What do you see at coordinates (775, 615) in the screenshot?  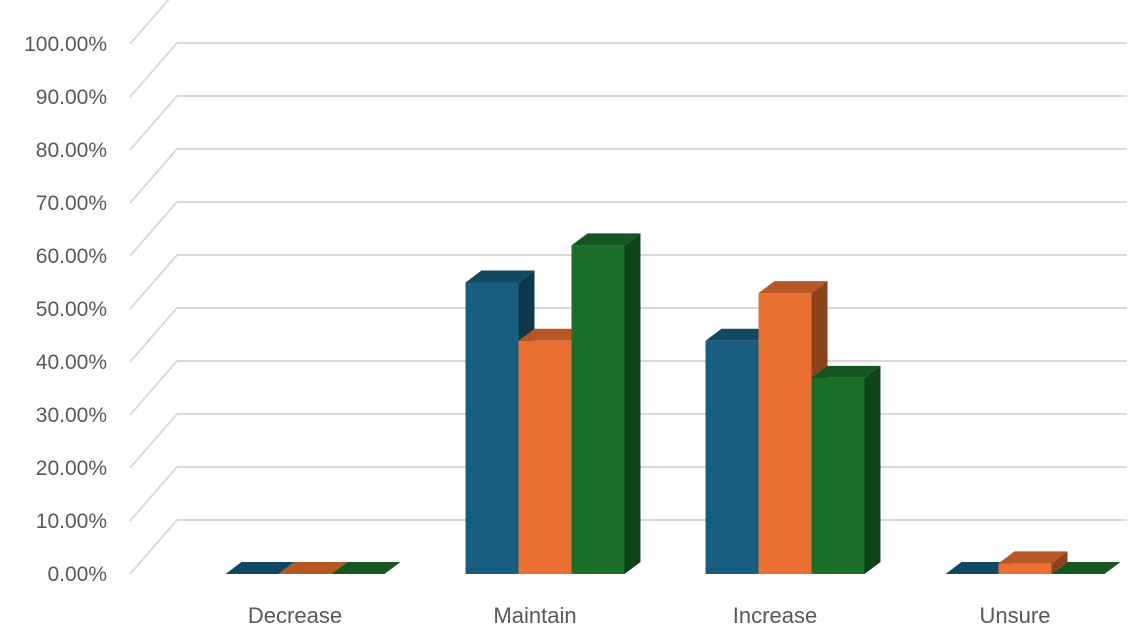 I see `x-category-label: Increase` at bounding box center [775, 615].